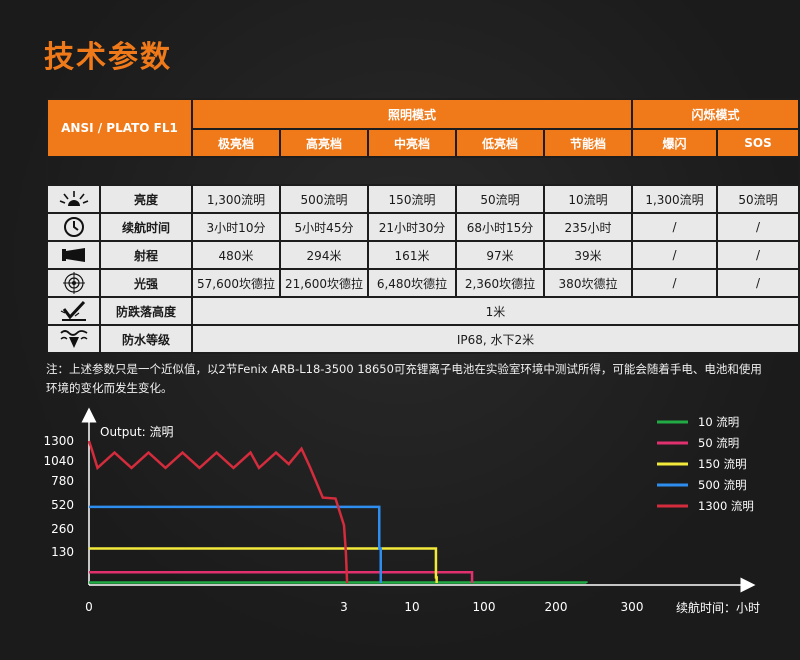 The height and width of the screenshot is (660, 800). Describe the element at coordinates (556, 607) in the screenshot. I see `x-tick-label: 200` at that location.